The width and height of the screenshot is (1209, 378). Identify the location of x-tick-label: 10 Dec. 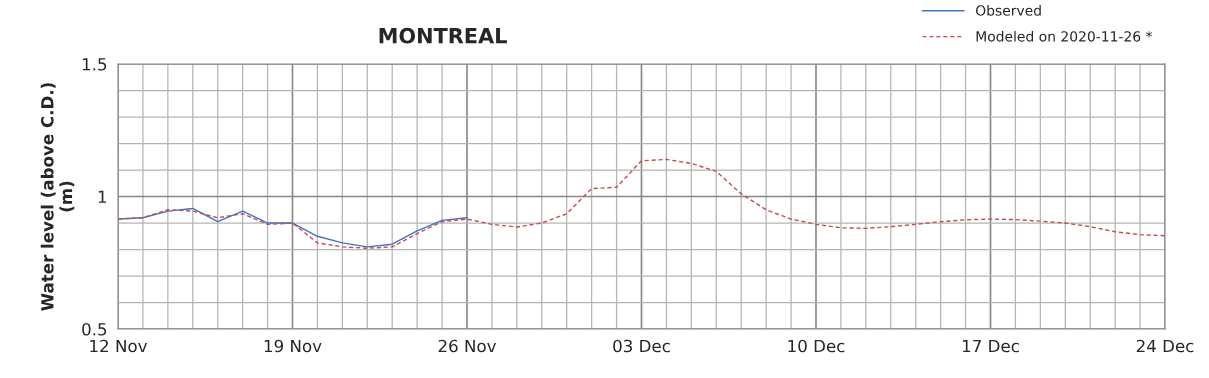
(816, 346).